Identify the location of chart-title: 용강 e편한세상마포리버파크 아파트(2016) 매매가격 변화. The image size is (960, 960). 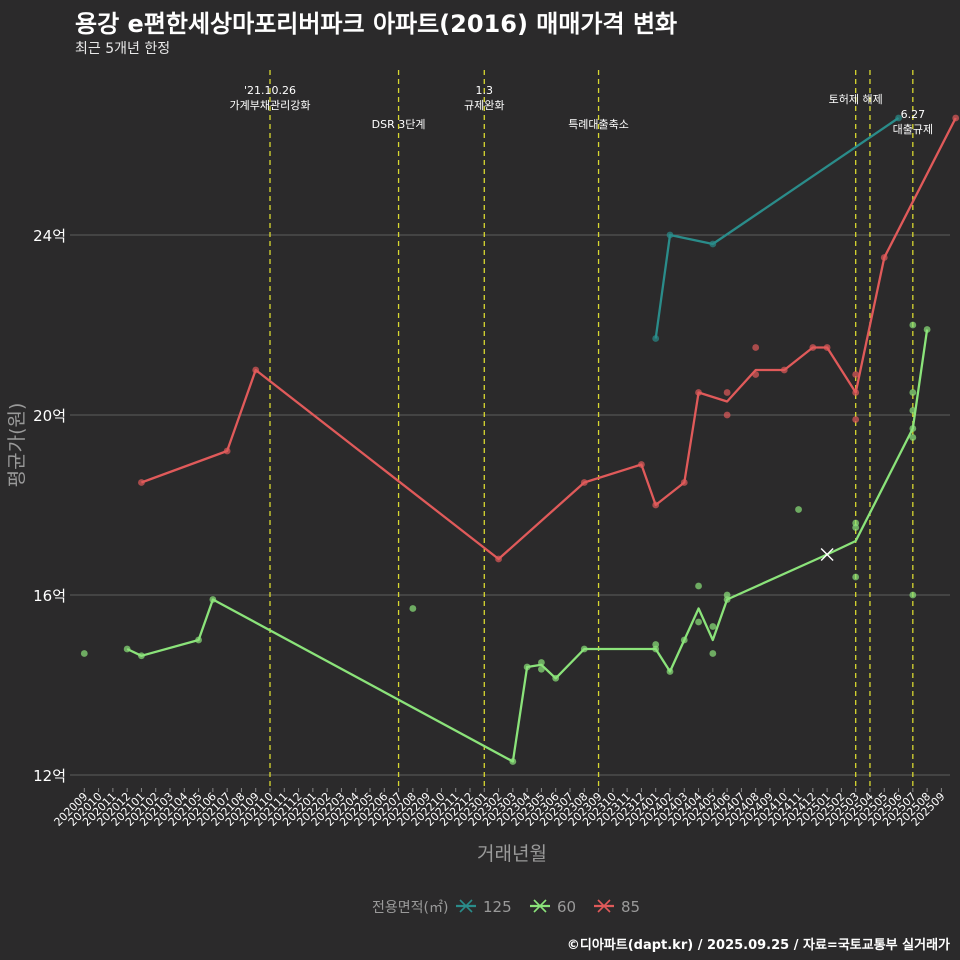
(376, 24).